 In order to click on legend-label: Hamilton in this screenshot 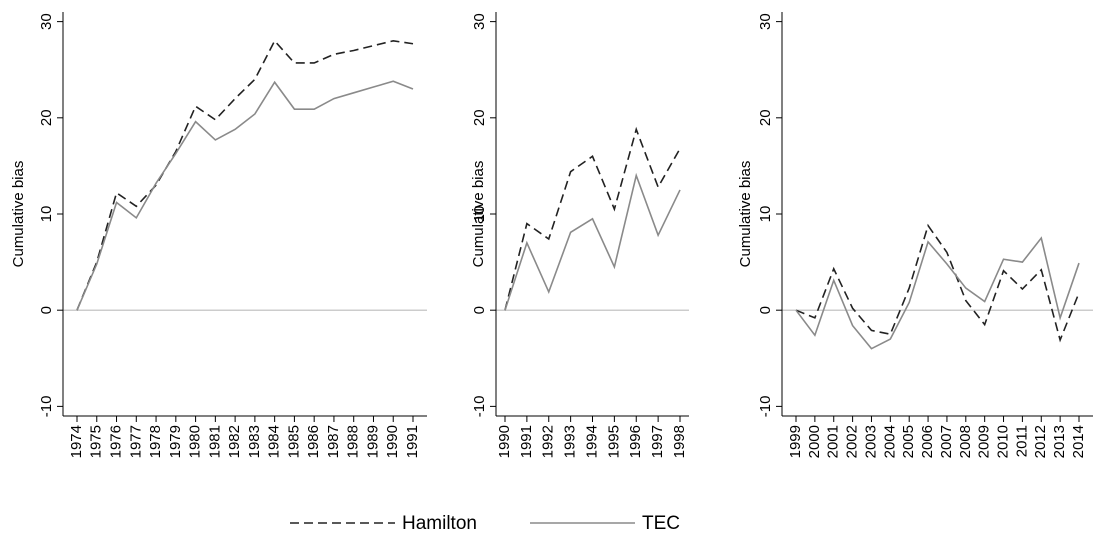, I will do `click(439, 523)`.